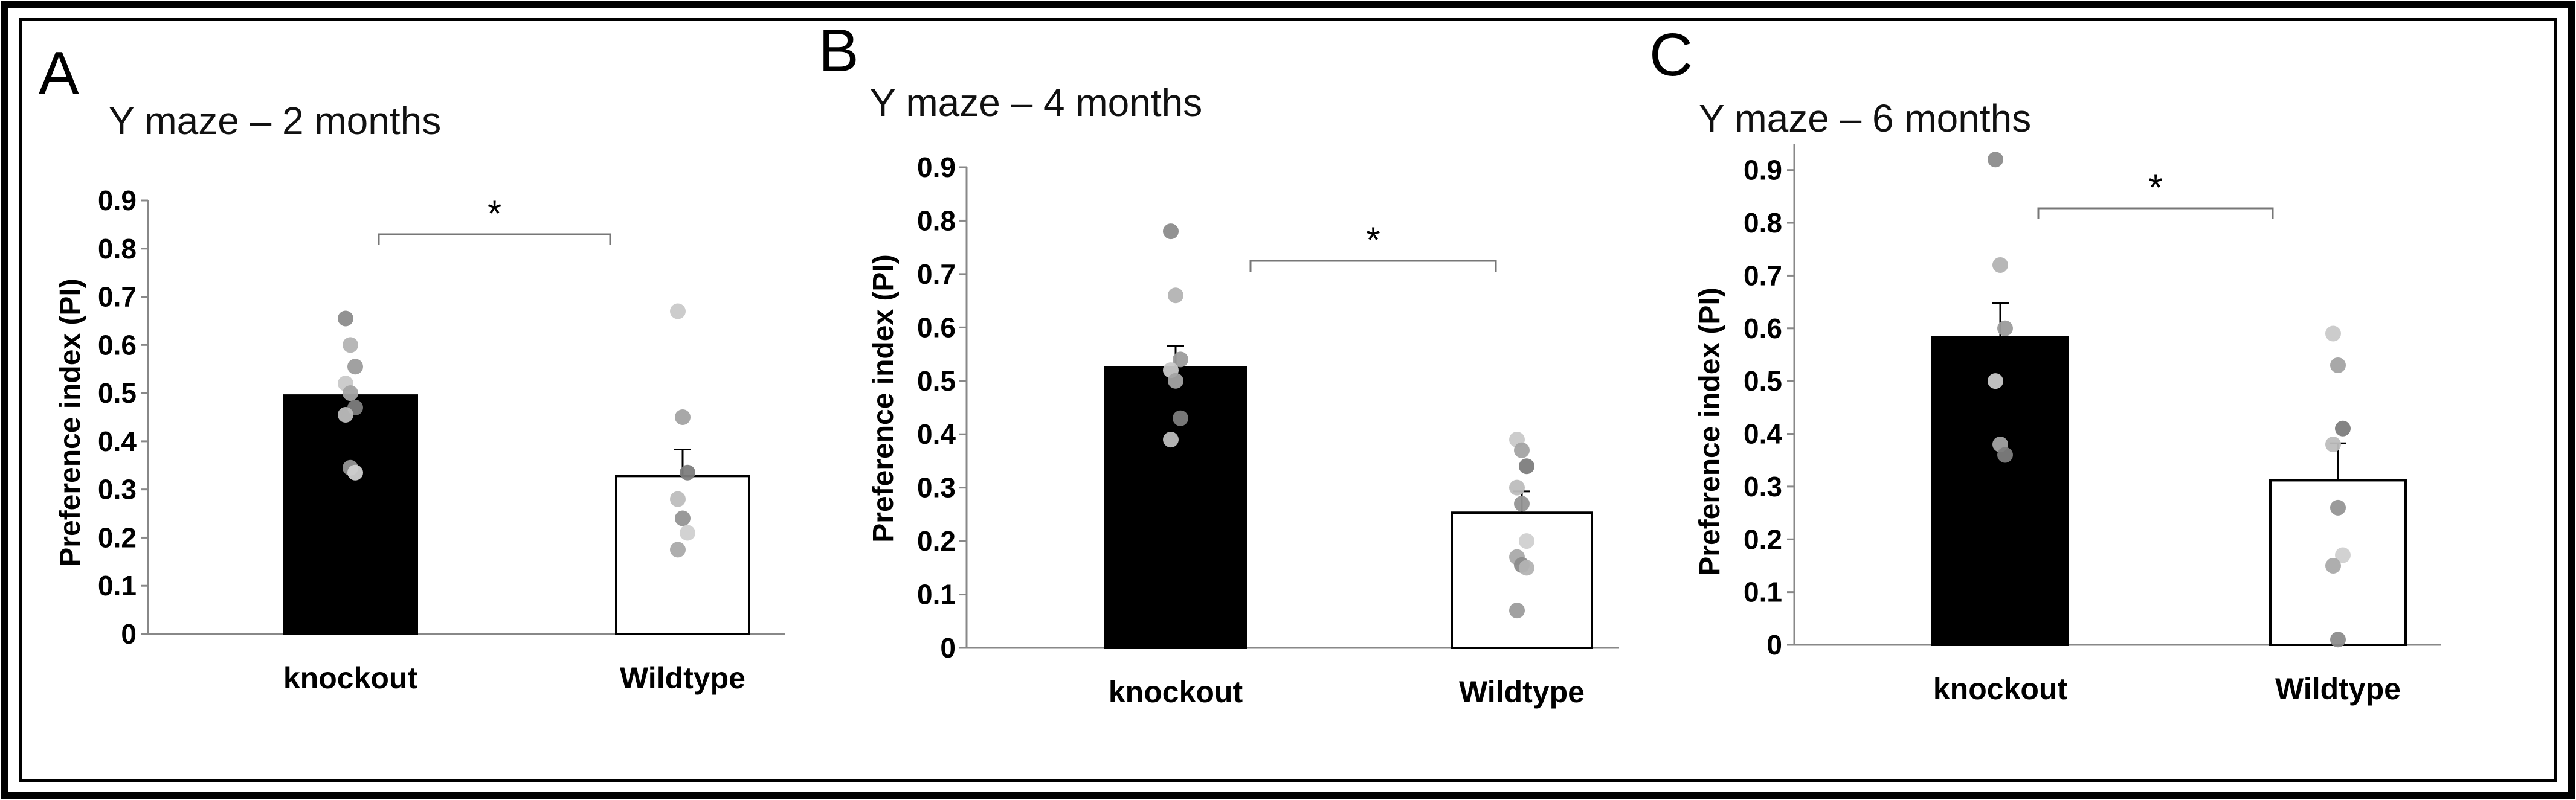 The width and height of the screenshot is (2576, 800). Describe the element at coordinates (351, 514) in the screenshot. I see `panel-a-bar-knockout` at that location.